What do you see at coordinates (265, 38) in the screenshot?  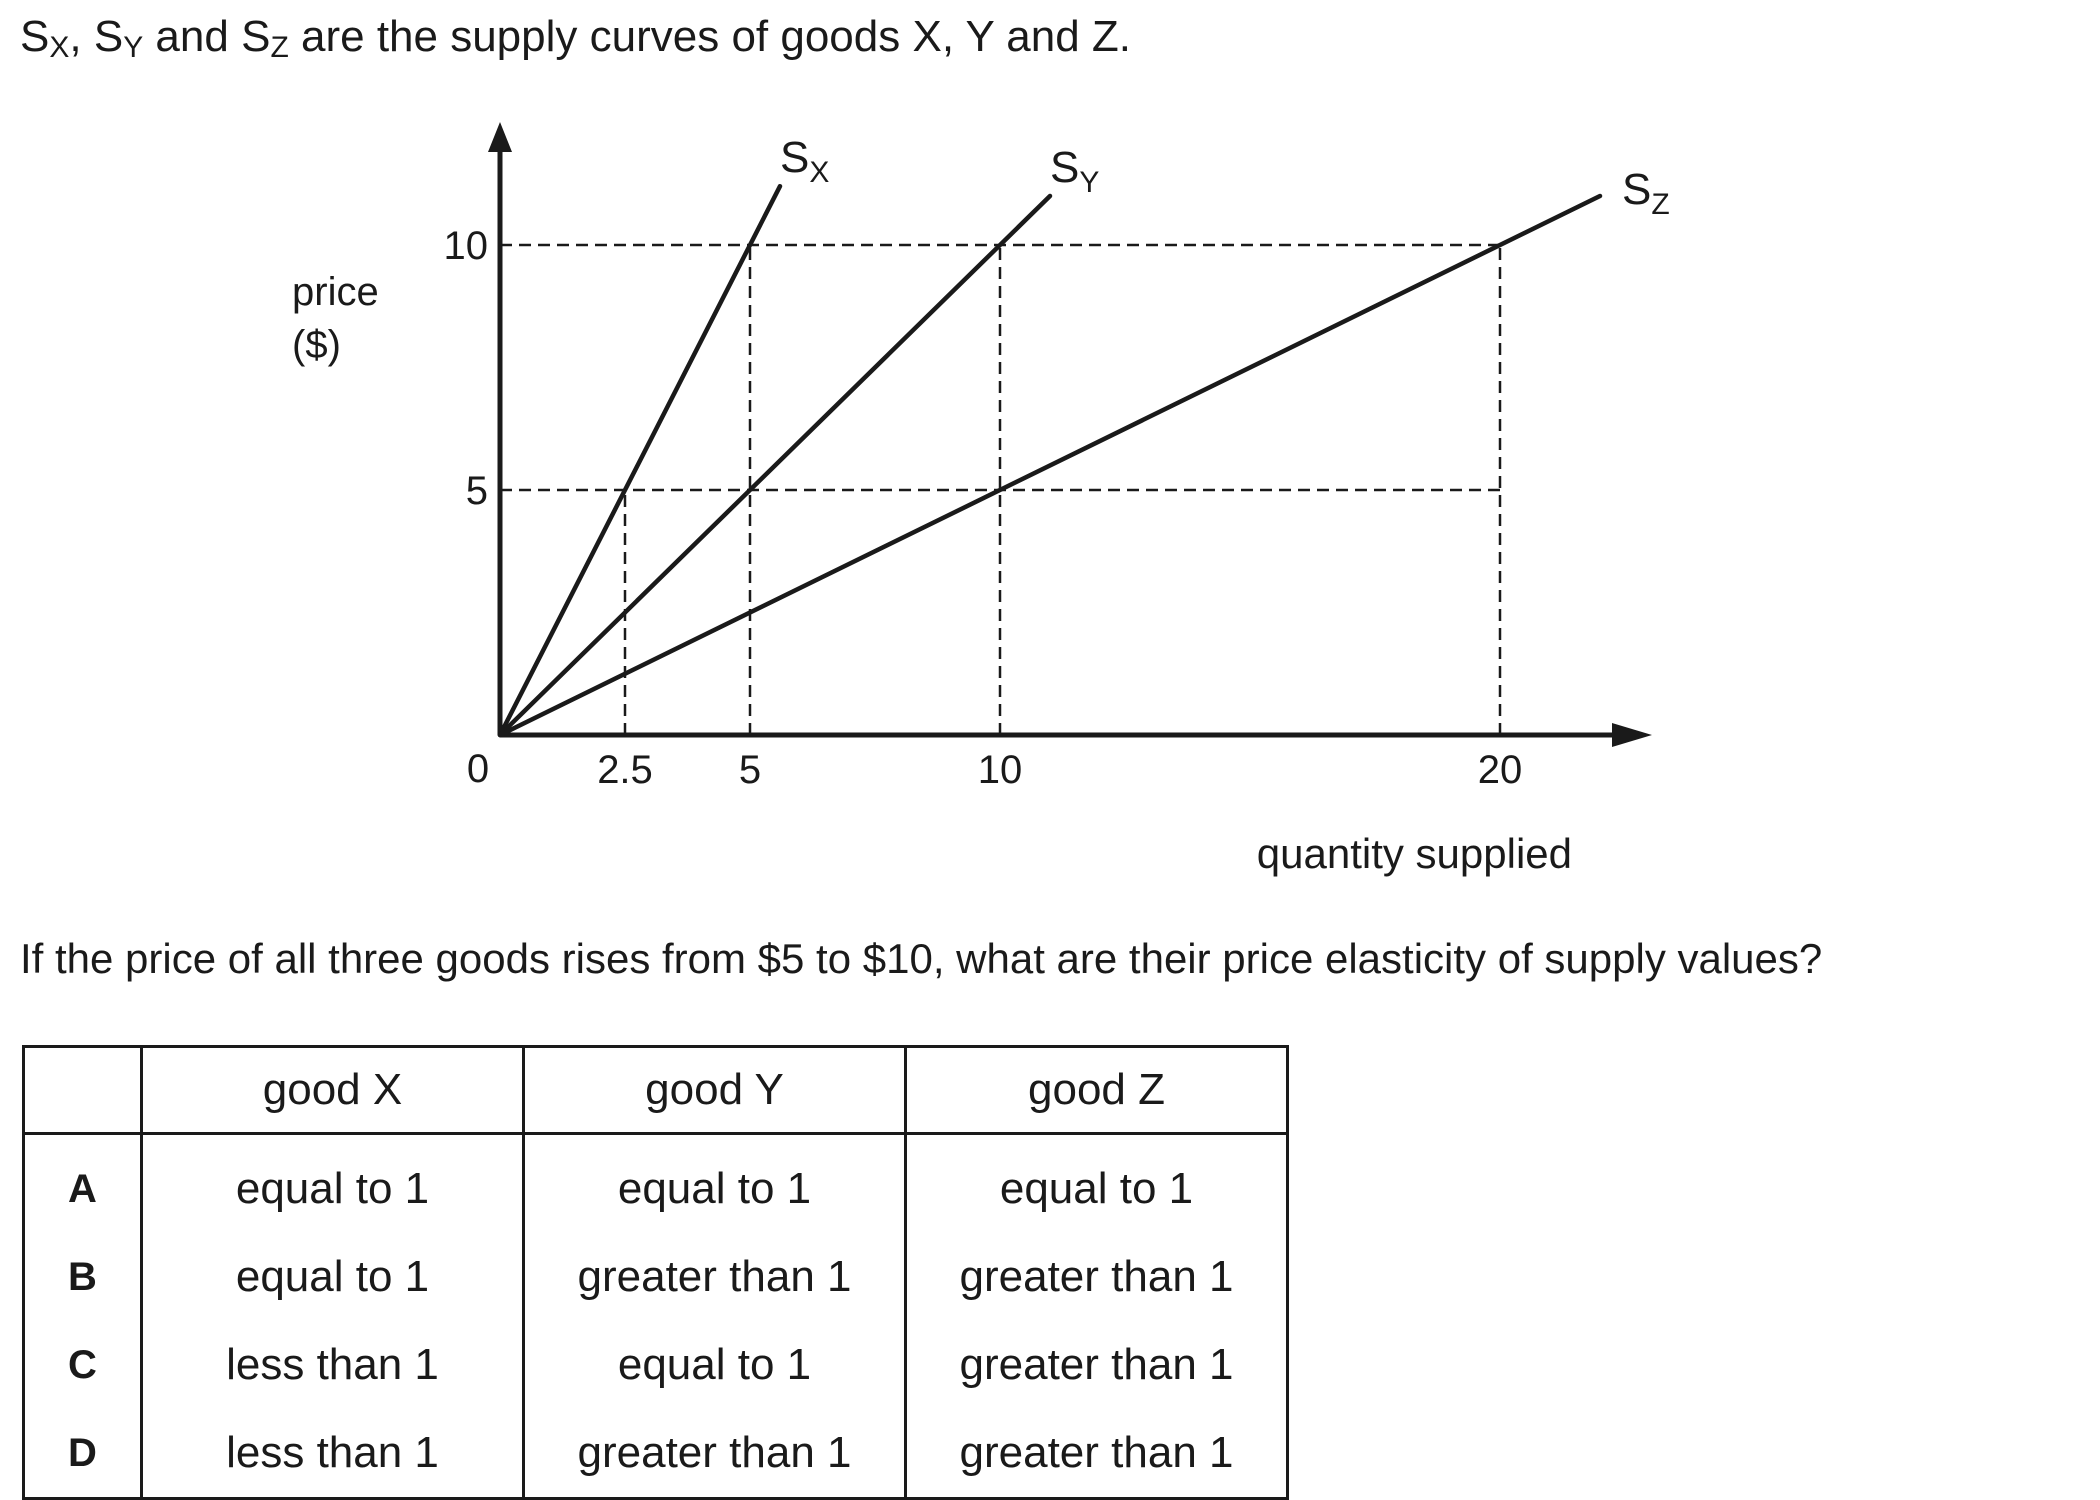 I see `supply-symbol-z: SZ` at bounding box center [265, 38].